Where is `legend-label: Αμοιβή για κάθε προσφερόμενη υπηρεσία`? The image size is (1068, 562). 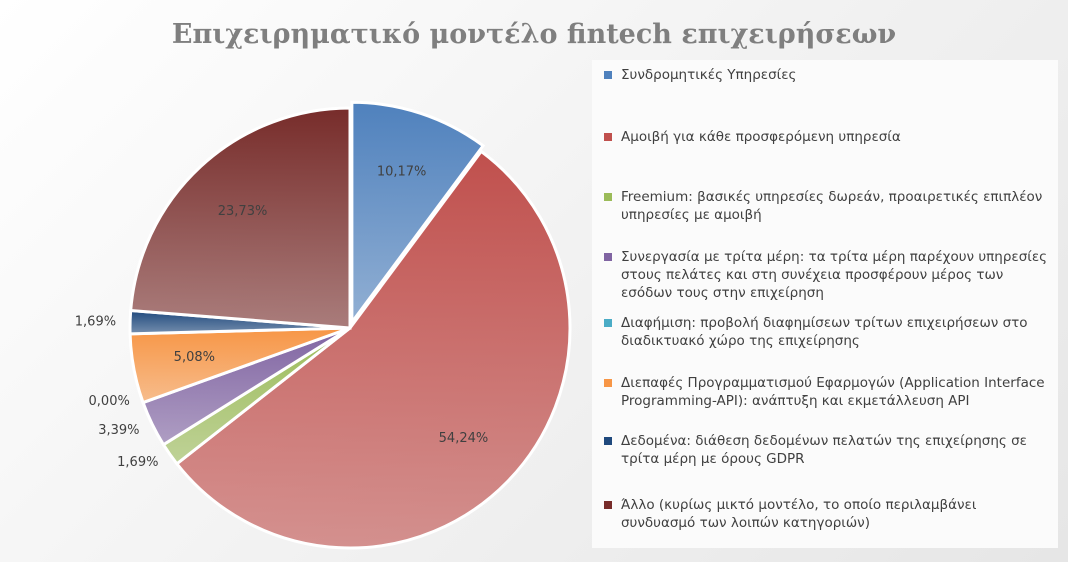 legend-label: Αμοιβή για κάθε προσφερόμενη υπηρεσία is located at coordinates (761, 137).